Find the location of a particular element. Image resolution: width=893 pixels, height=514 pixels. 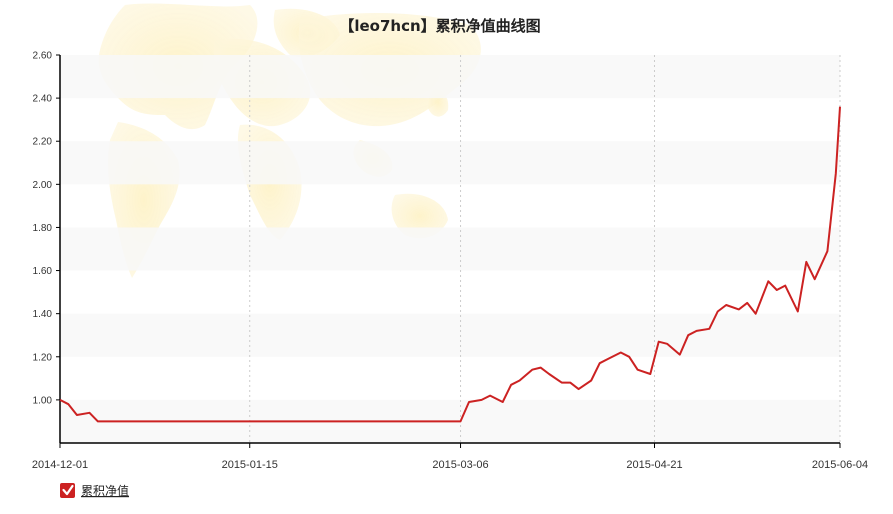

x-tick-label: 2015-04-21 is located at coordinates (654, 465).